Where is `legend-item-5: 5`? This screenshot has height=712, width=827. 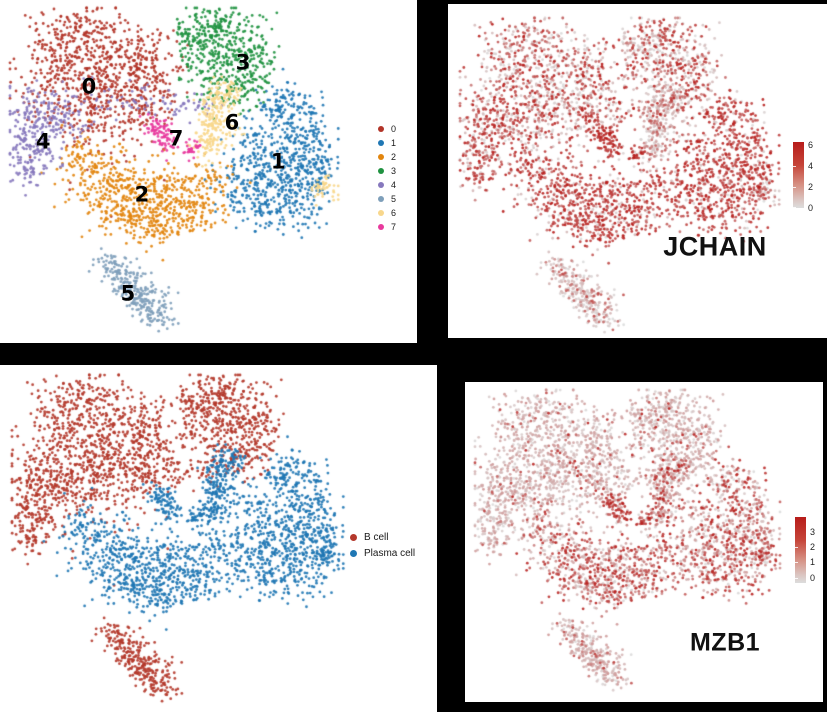 legend-item-5: 5 is located at coordinates (387, 199).